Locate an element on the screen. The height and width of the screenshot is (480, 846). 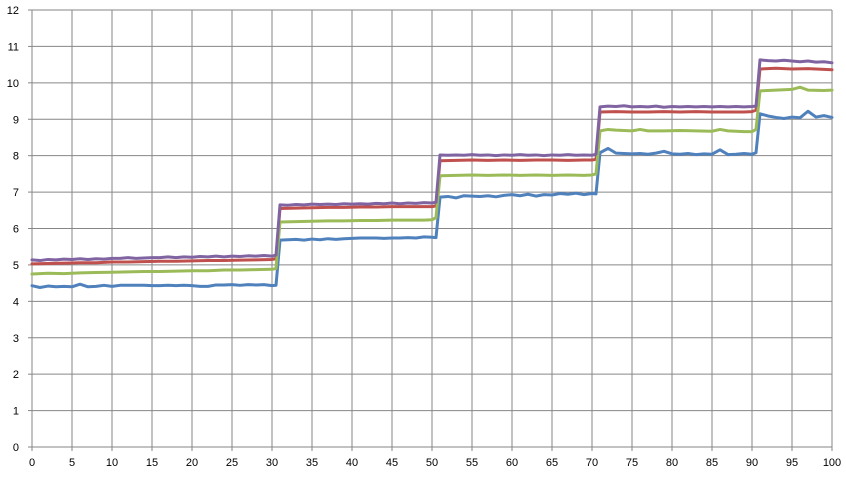
y-tick-label: 0 is located at coordinates (16, 448).